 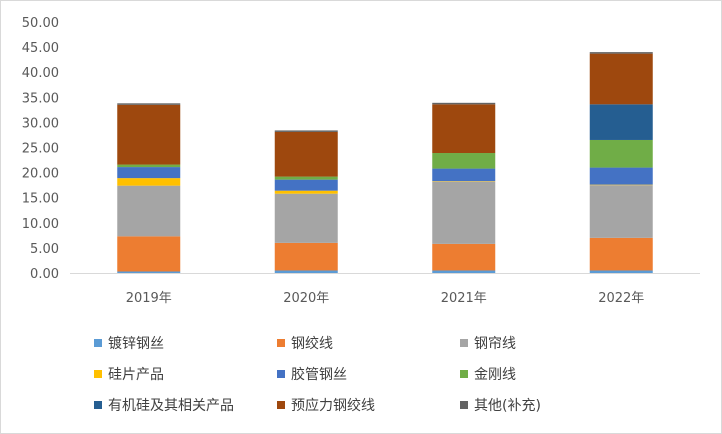 I want to click on y-tick-label: 35.00, so click(x=40, y=98).